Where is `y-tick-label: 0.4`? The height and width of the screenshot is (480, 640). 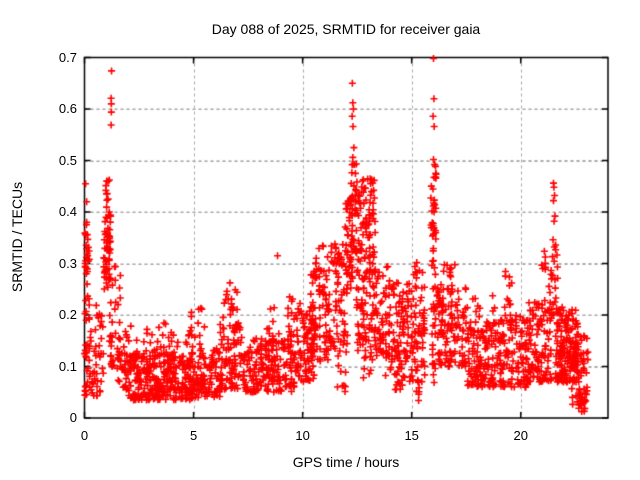 y-tick-label: 0.4 is located at coordinates (67, 211).